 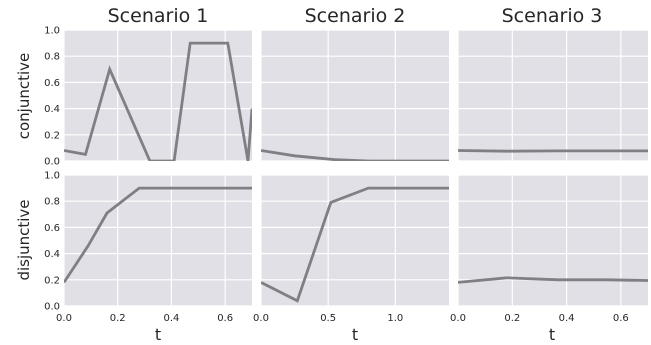 What do you see at coordinates (148, 248) in the screenshot?
I see `panel-scenario-1-disjunctive: 0.0 0.2 0.4 0.6 0.8 1.0 0.0 0.2 0.4 0.6` at bounding box center [148, 248].